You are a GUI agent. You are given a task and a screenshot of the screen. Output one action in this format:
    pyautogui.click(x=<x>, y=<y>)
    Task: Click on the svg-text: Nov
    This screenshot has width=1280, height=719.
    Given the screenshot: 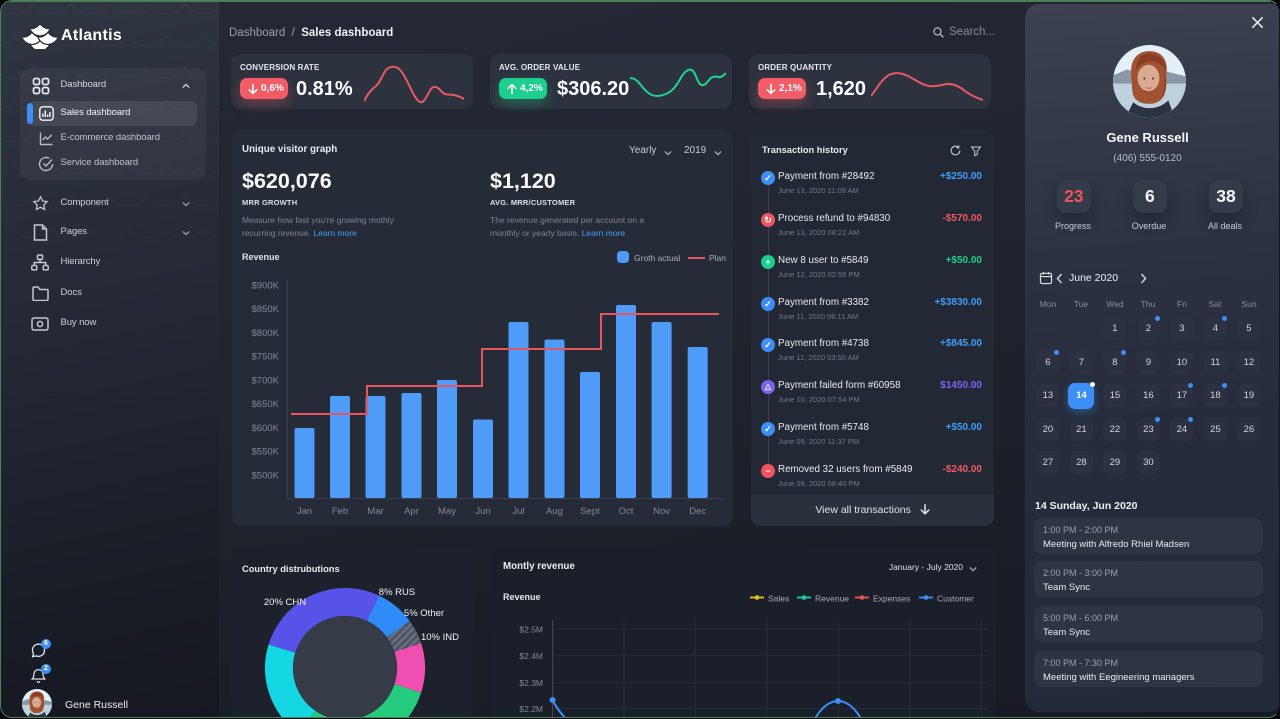 What is the action you would take?
    pyautogui.click(x=661, y=511)
    